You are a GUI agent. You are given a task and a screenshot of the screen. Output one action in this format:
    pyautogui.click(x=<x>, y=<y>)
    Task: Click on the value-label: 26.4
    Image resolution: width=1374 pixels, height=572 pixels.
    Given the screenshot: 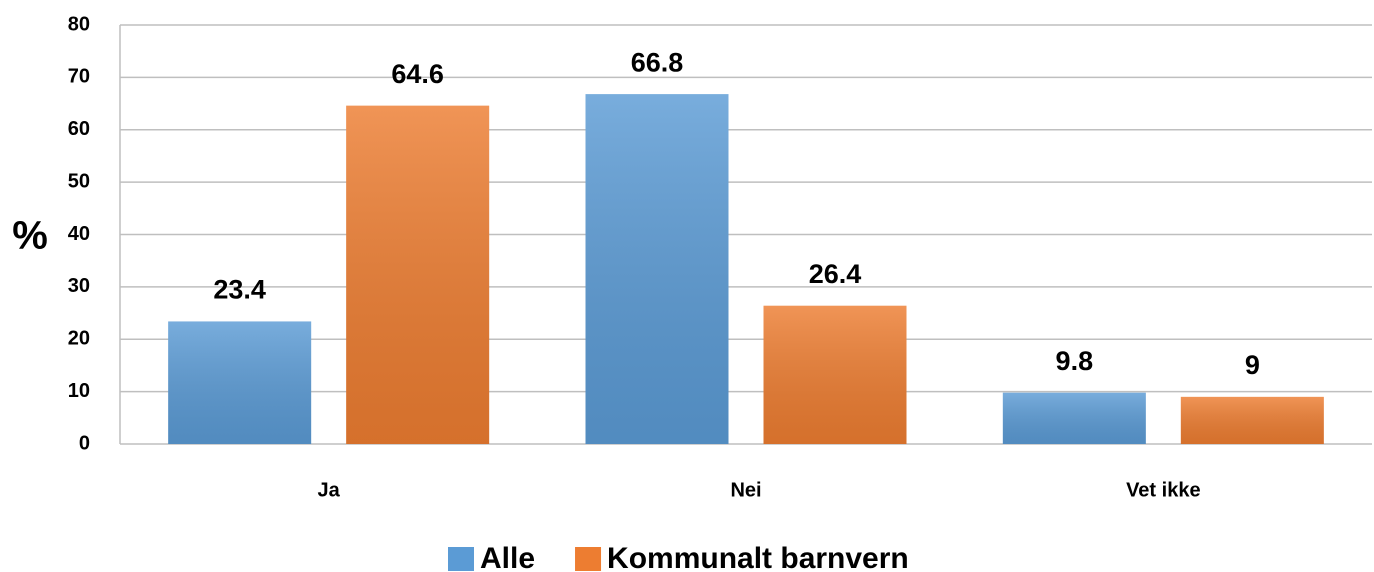 What is the action you would take?
    pyautogui.click(x=835, y=274)
    